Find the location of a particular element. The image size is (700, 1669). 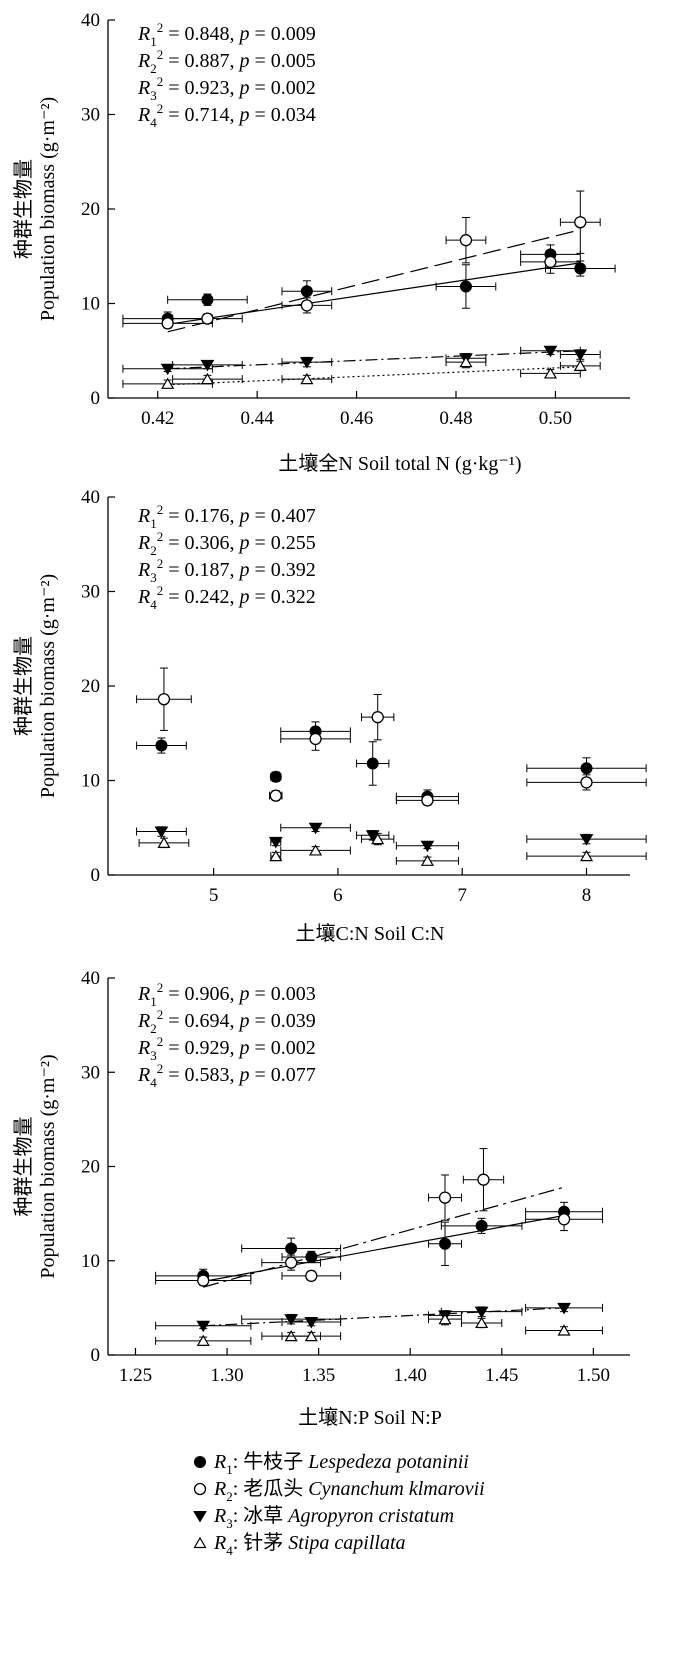

x-tick-label: 7 is located at coordinates (462, 895).